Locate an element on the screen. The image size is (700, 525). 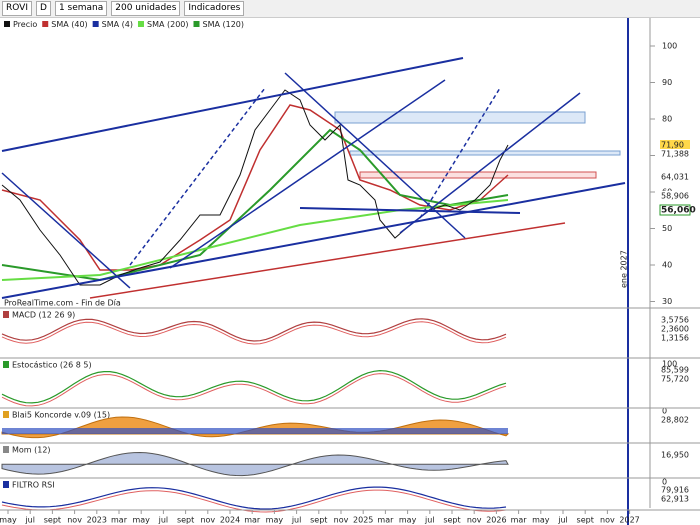
axis-bg is located at coordinates (675, 271).